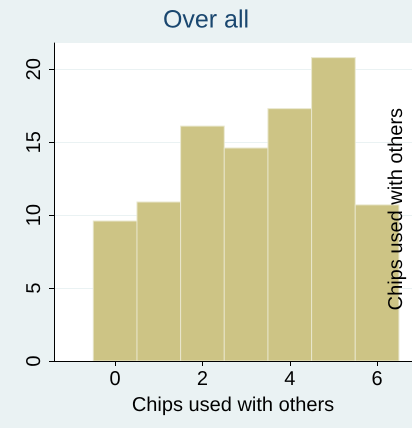  Describe the element at coordinates (206, 20) in the screenshot. I see `chart-title: Over all` at that location.